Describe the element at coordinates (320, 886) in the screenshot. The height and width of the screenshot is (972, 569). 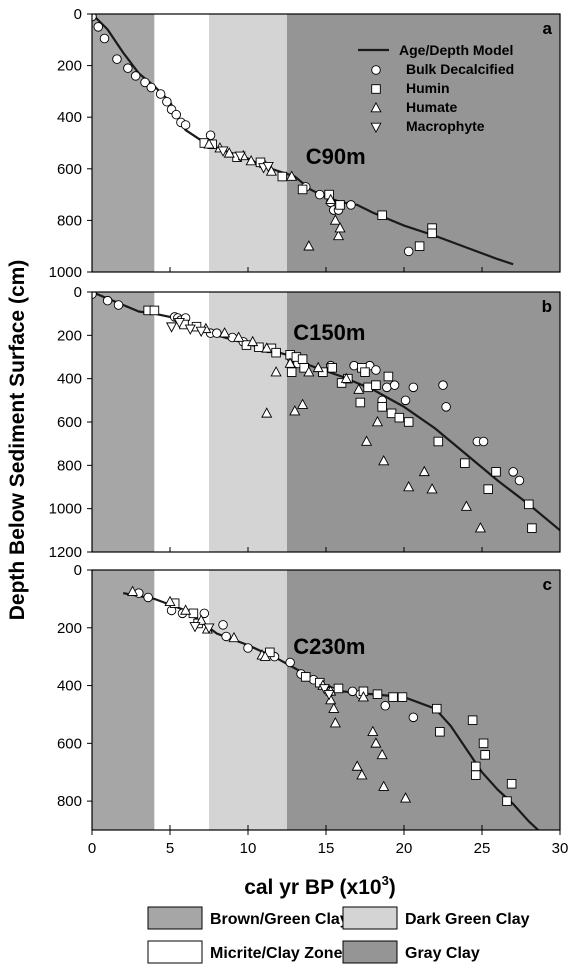
I see `x-axis-label: cal yr BP (x103)` at that location.